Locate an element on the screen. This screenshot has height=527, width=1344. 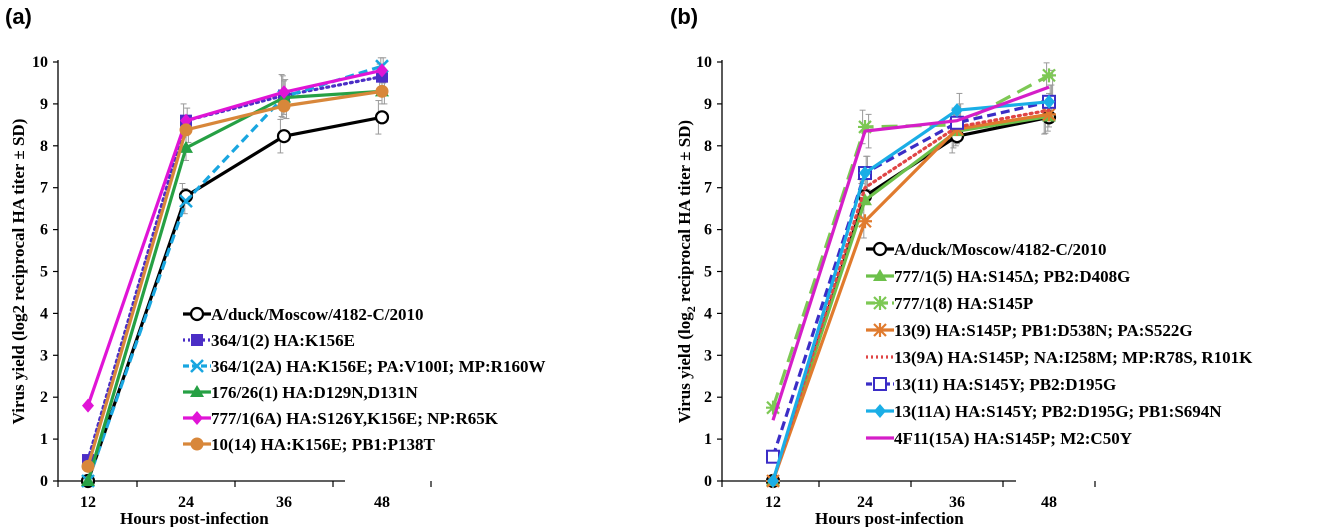
panel-a-x-axis-title: Hours post-infection is located at coordinates (194, 518).